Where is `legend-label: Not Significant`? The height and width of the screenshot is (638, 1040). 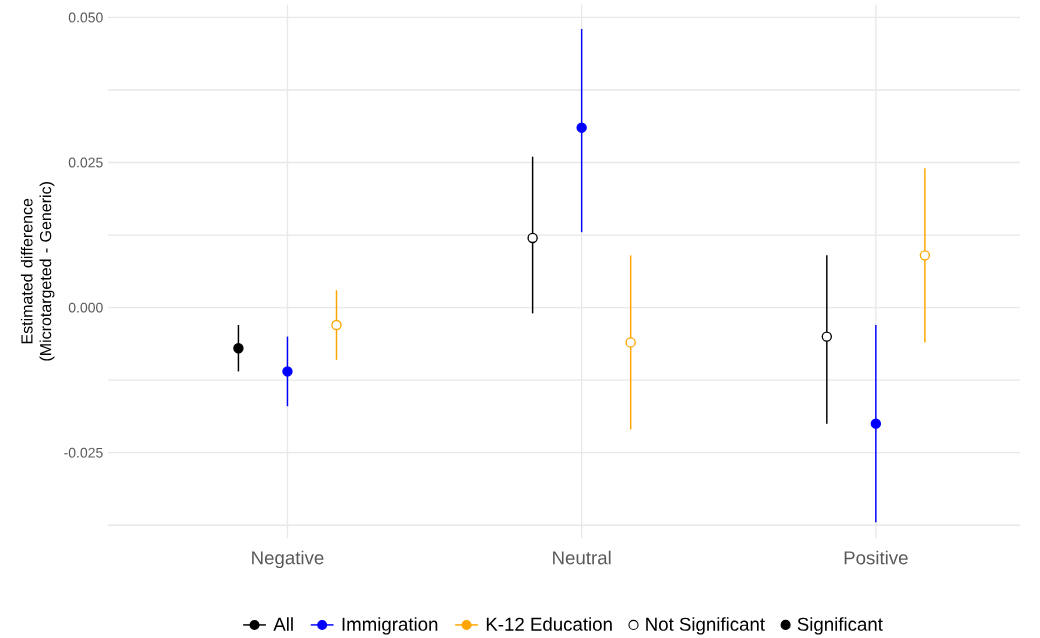 legend-label: Not Significant is located at coordinates (705, 626).